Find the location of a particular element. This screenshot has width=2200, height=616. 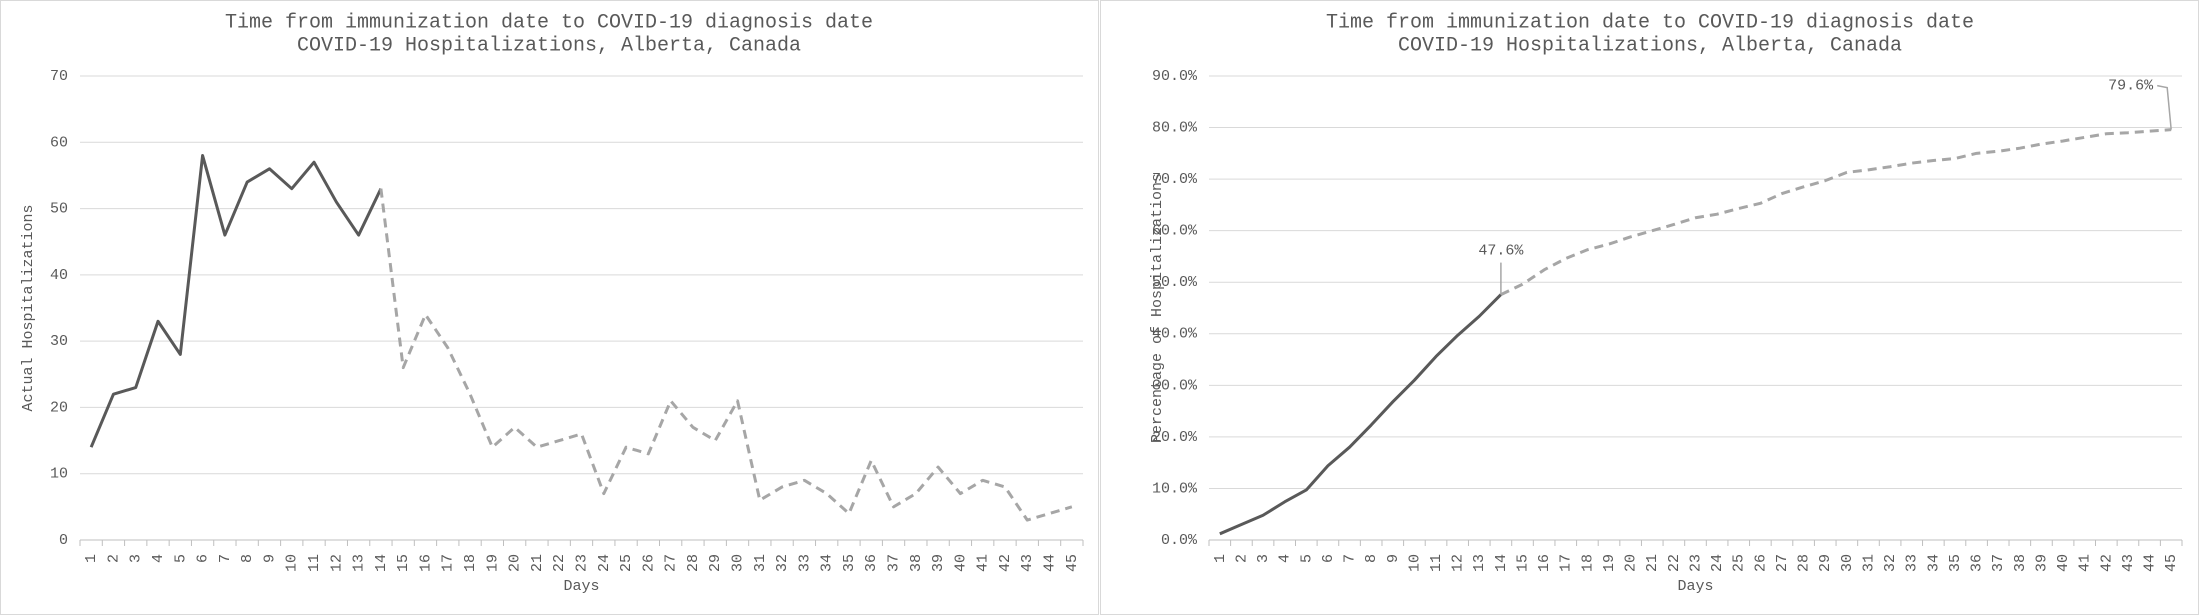

y-tick-label: 10.0% is located at coordinates (1175, 488).